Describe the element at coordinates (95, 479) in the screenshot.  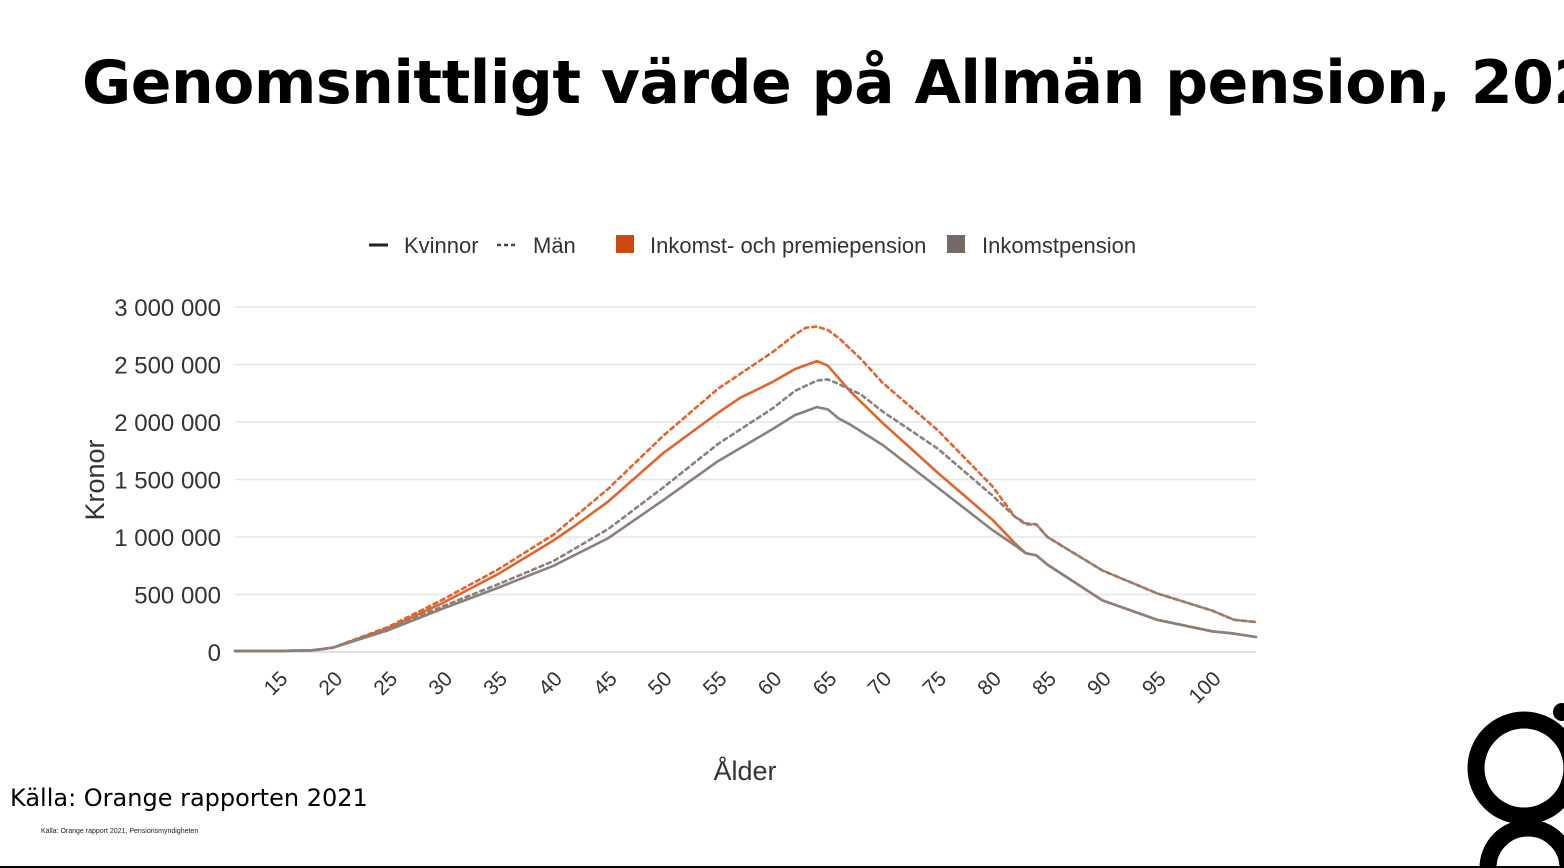
I see `y-axis-label: Kronor` at that location.